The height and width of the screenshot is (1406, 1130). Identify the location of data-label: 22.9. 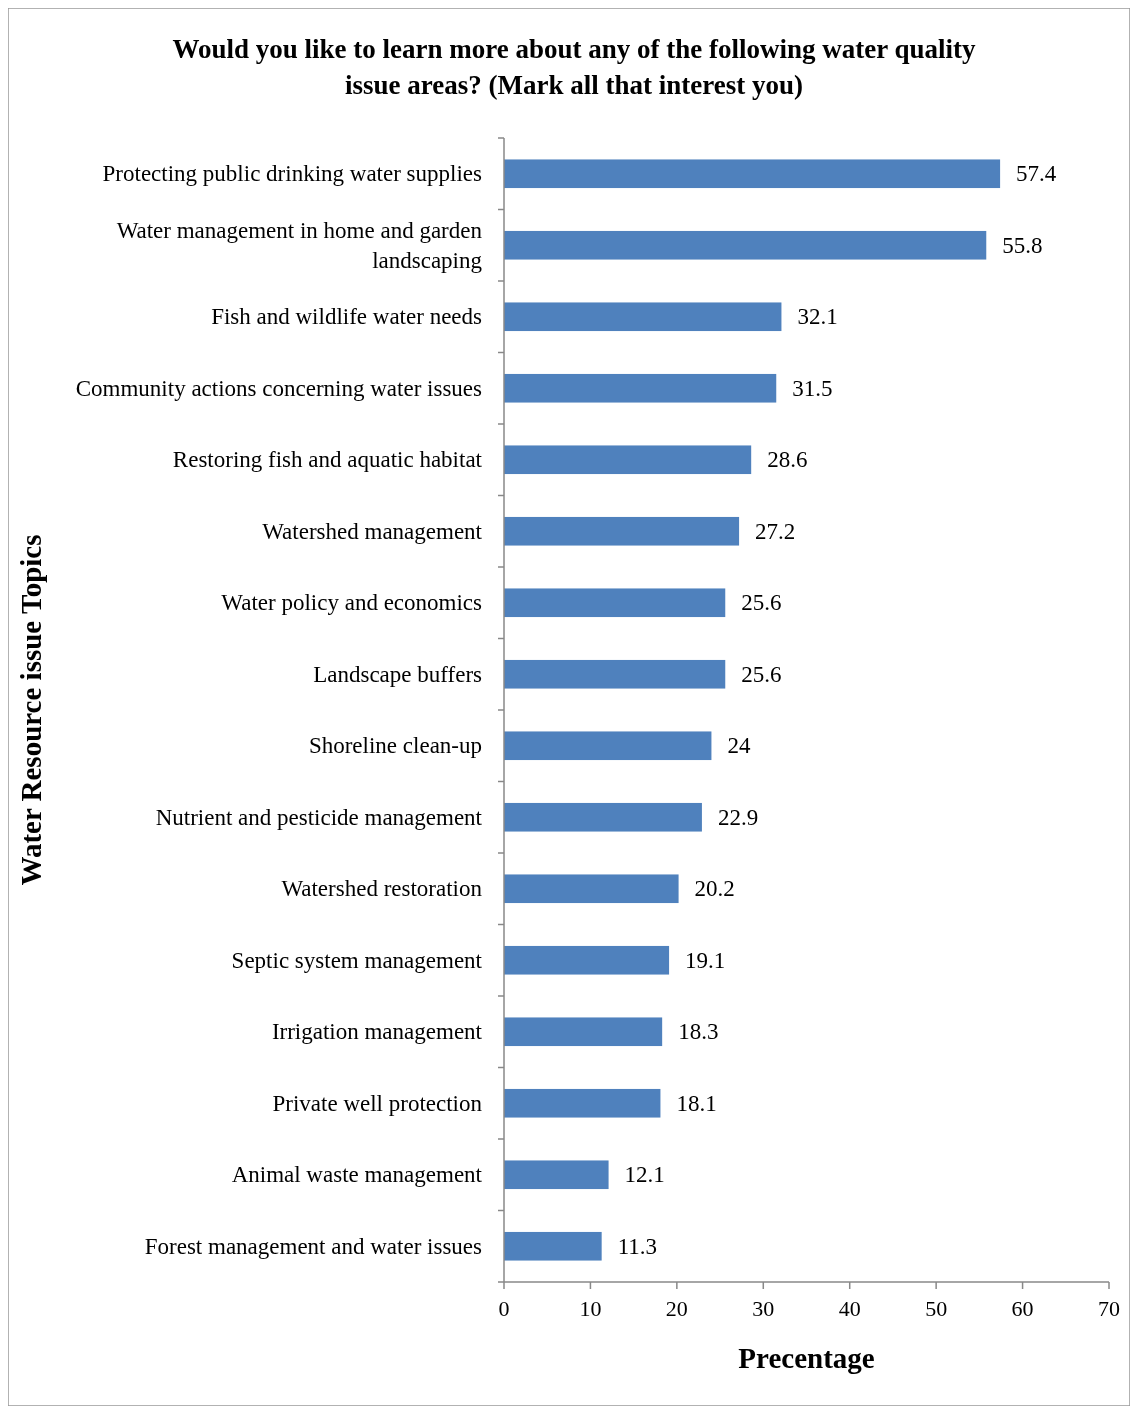
(738, 817).